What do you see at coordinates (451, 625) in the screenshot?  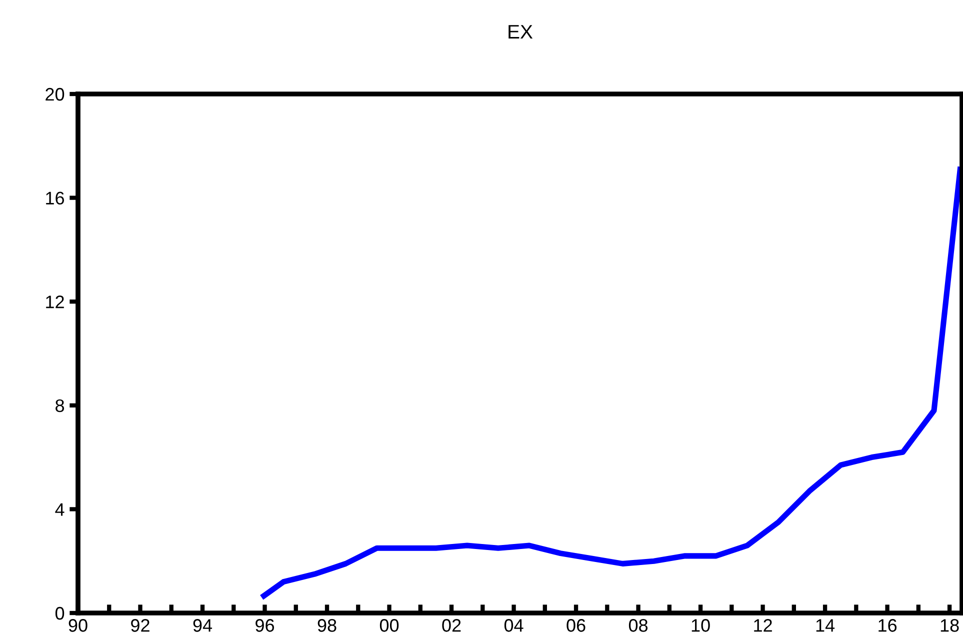 I see `x-tick-label: 02` at bounding box center [451, 625].